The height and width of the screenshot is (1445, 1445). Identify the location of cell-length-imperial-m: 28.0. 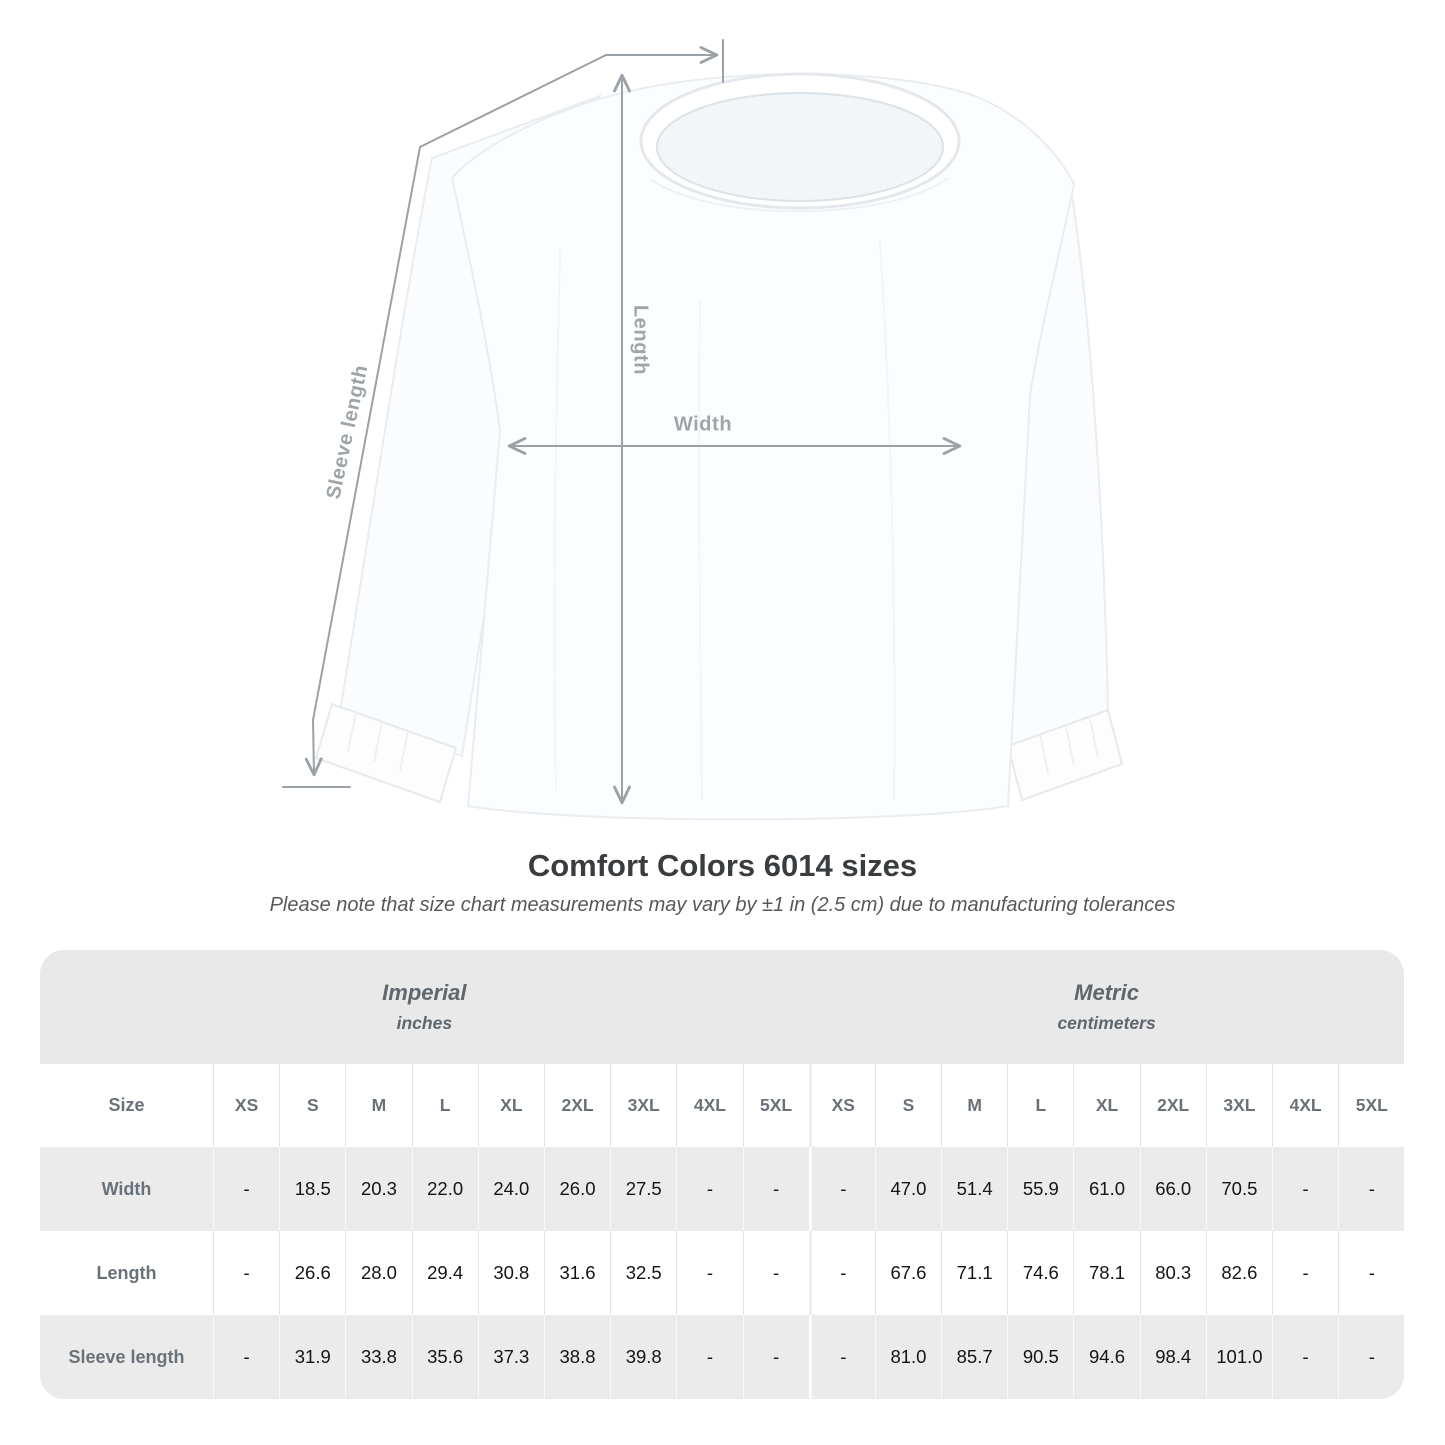
(378, 1273).